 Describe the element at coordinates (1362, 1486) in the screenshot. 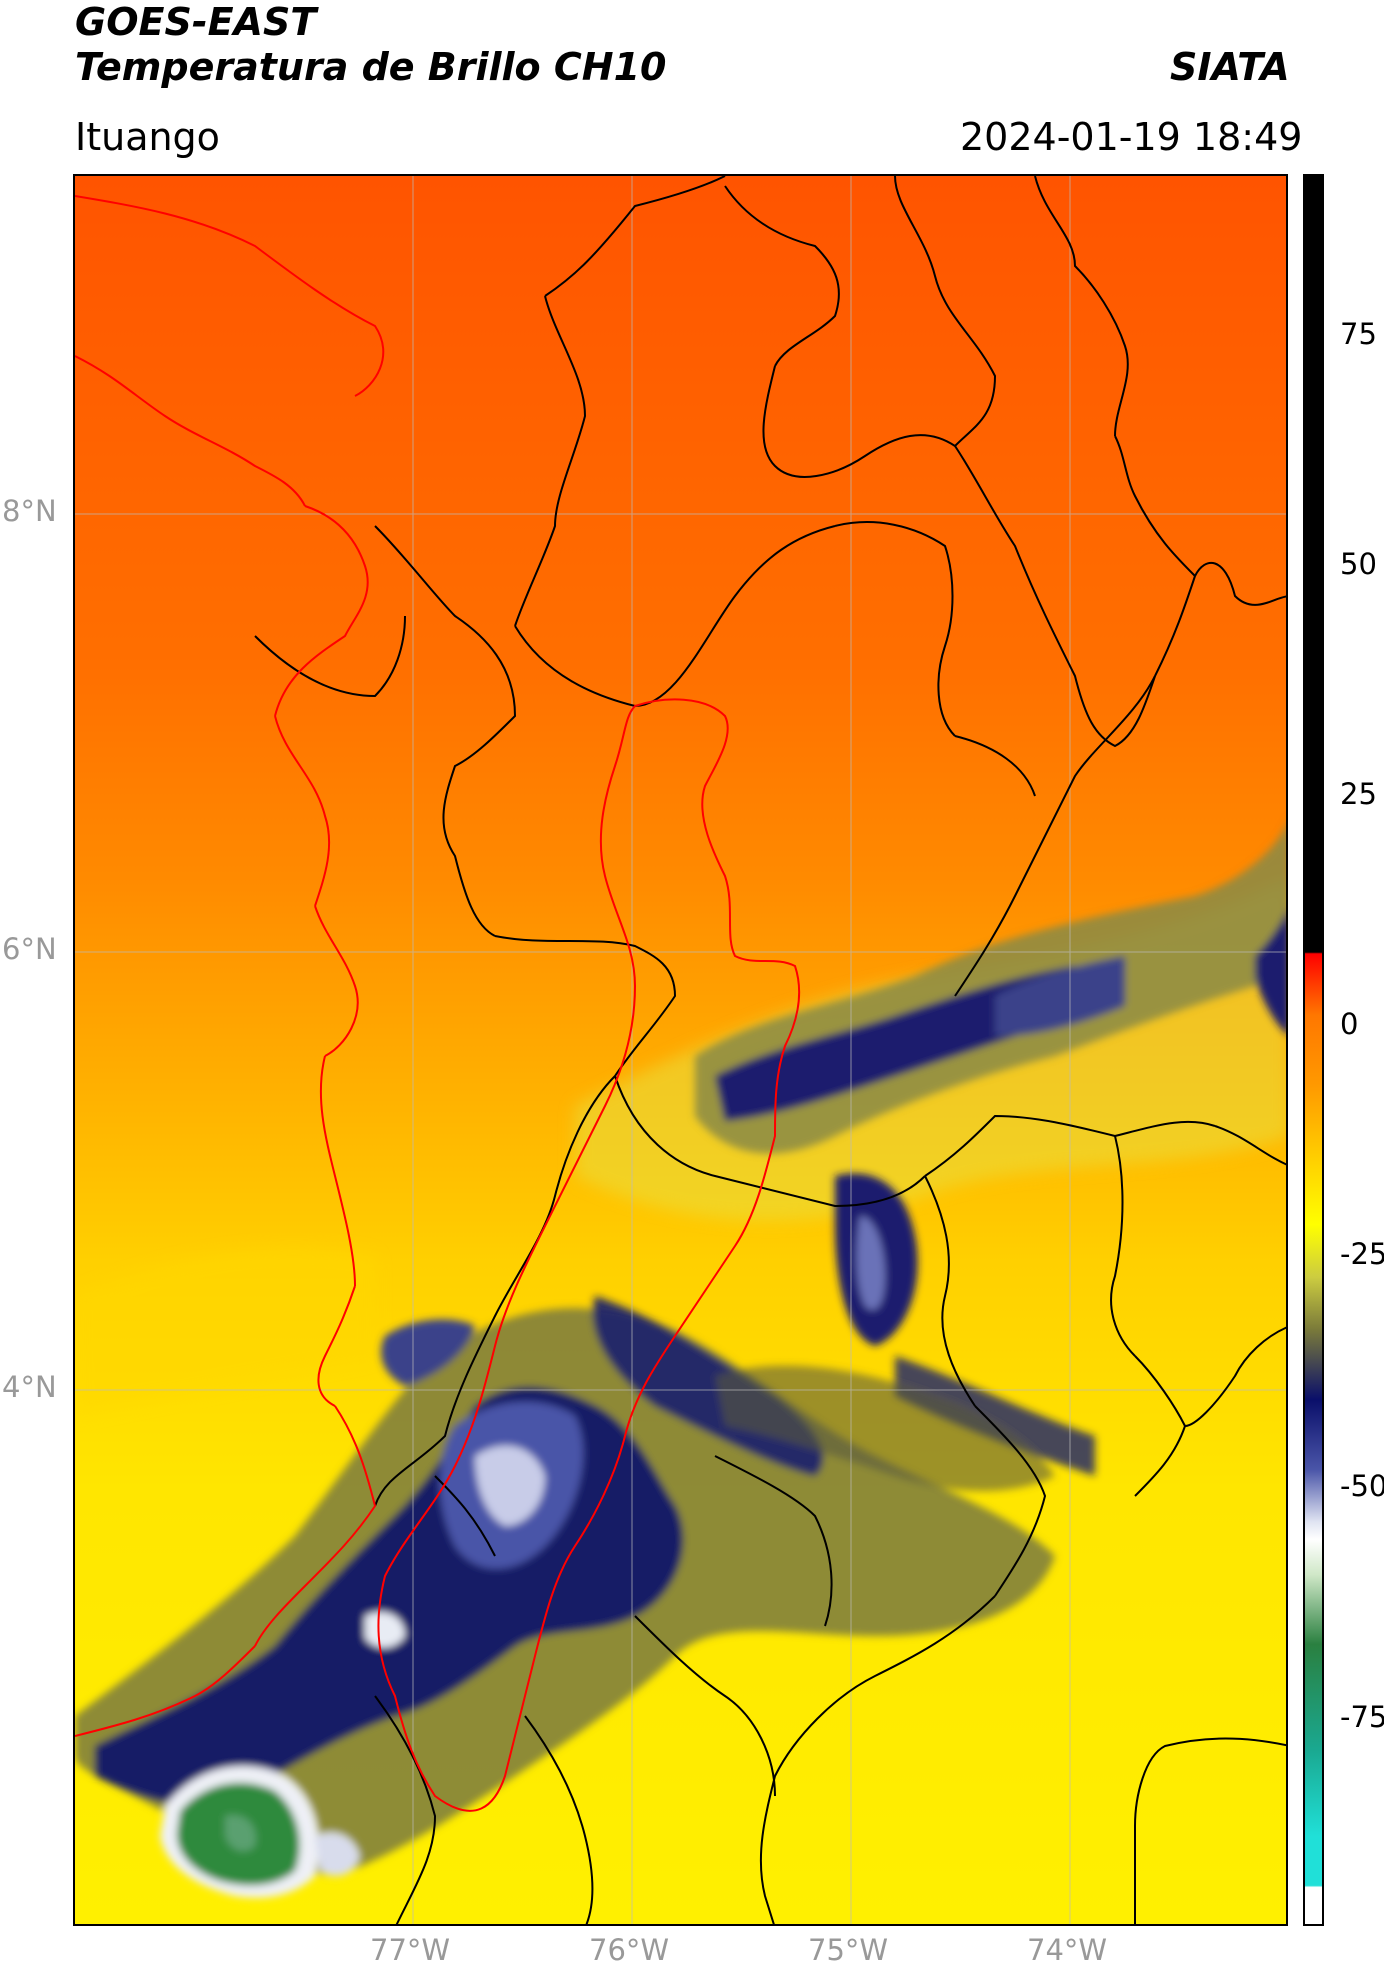

I see `colorbar-label-neg50: -50` at that location.